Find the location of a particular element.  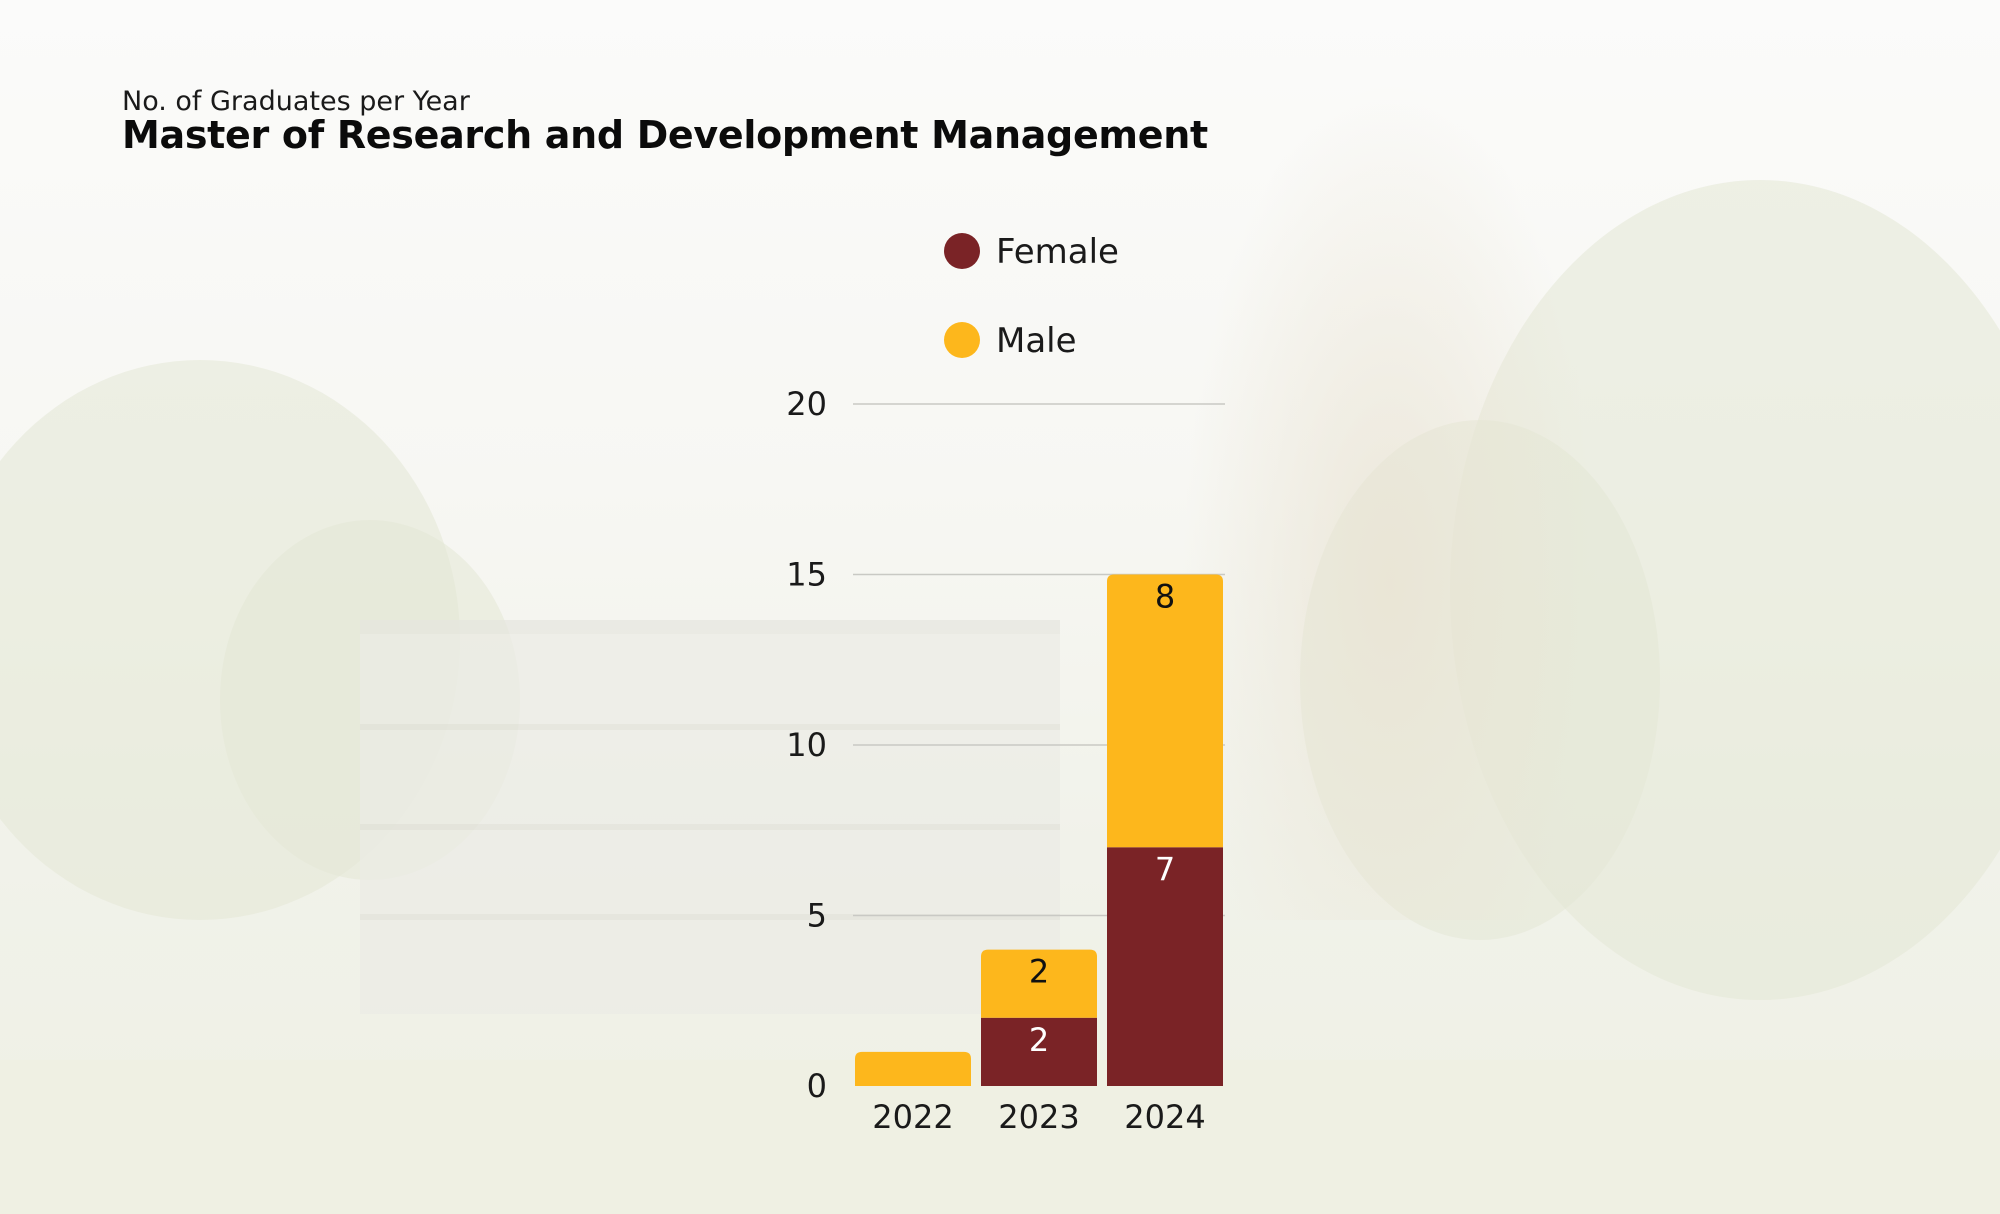

data-label-male-2023: 2 is located at coordinates (1039, 972).